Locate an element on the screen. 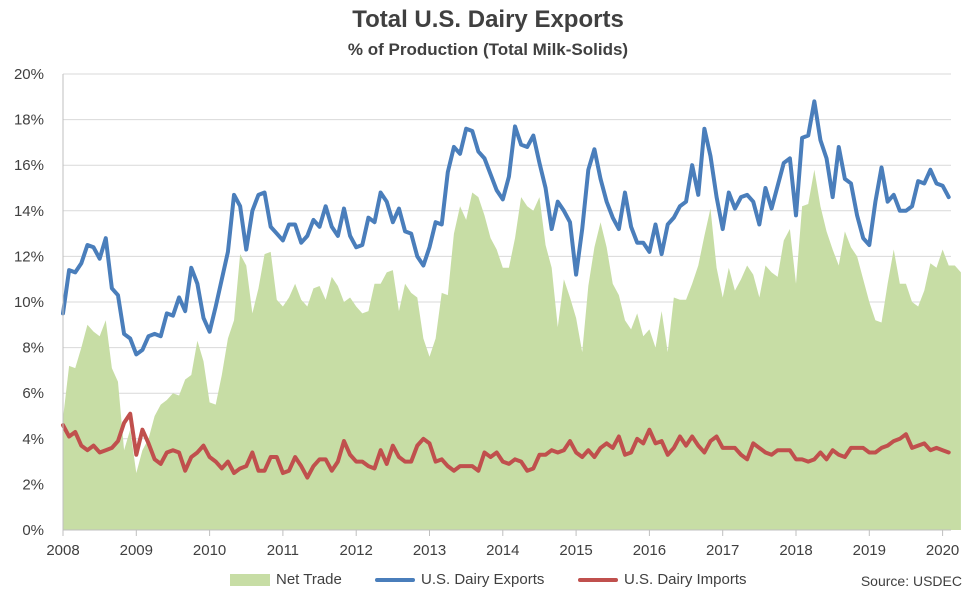 The image size is (976, 601). legend-item-exports: U.S. Dairy Exports is located at coordinates (459, 579).